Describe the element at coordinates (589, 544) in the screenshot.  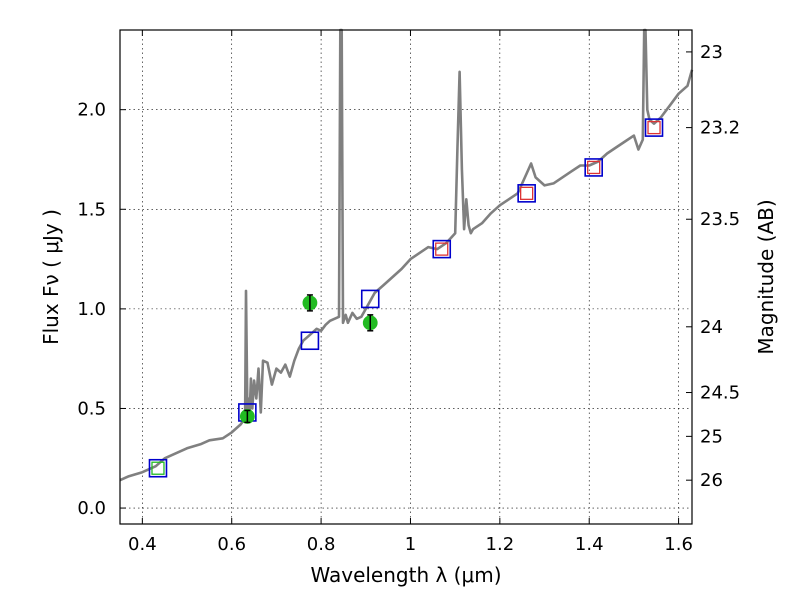
I see `x-tick-label: 1.4` at that location.